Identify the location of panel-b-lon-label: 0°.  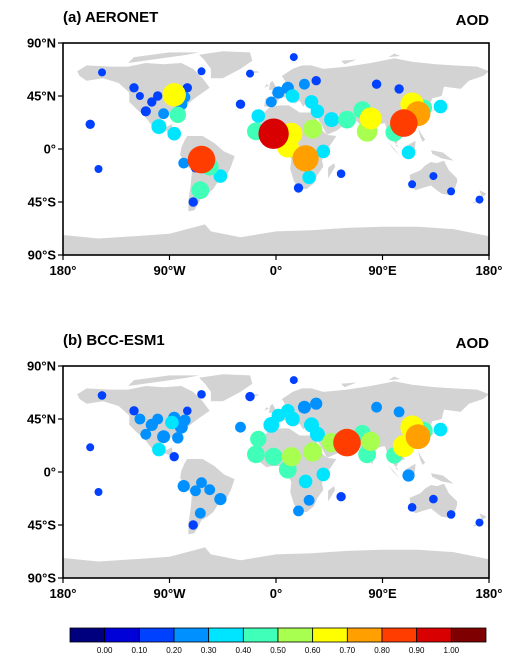
(276, 593).